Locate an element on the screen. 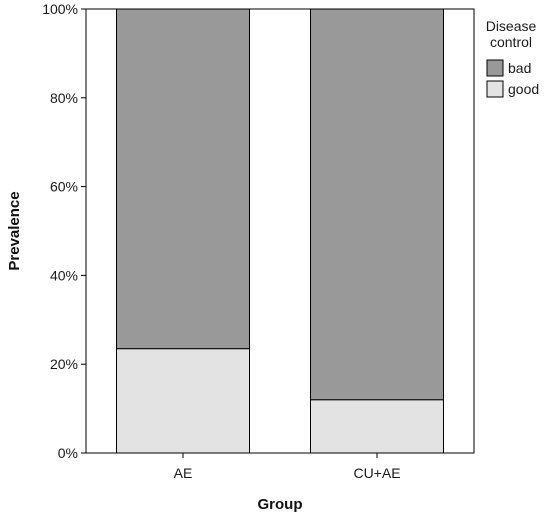  legend-title-line-1: Disease is located at coordinates (511, 26).